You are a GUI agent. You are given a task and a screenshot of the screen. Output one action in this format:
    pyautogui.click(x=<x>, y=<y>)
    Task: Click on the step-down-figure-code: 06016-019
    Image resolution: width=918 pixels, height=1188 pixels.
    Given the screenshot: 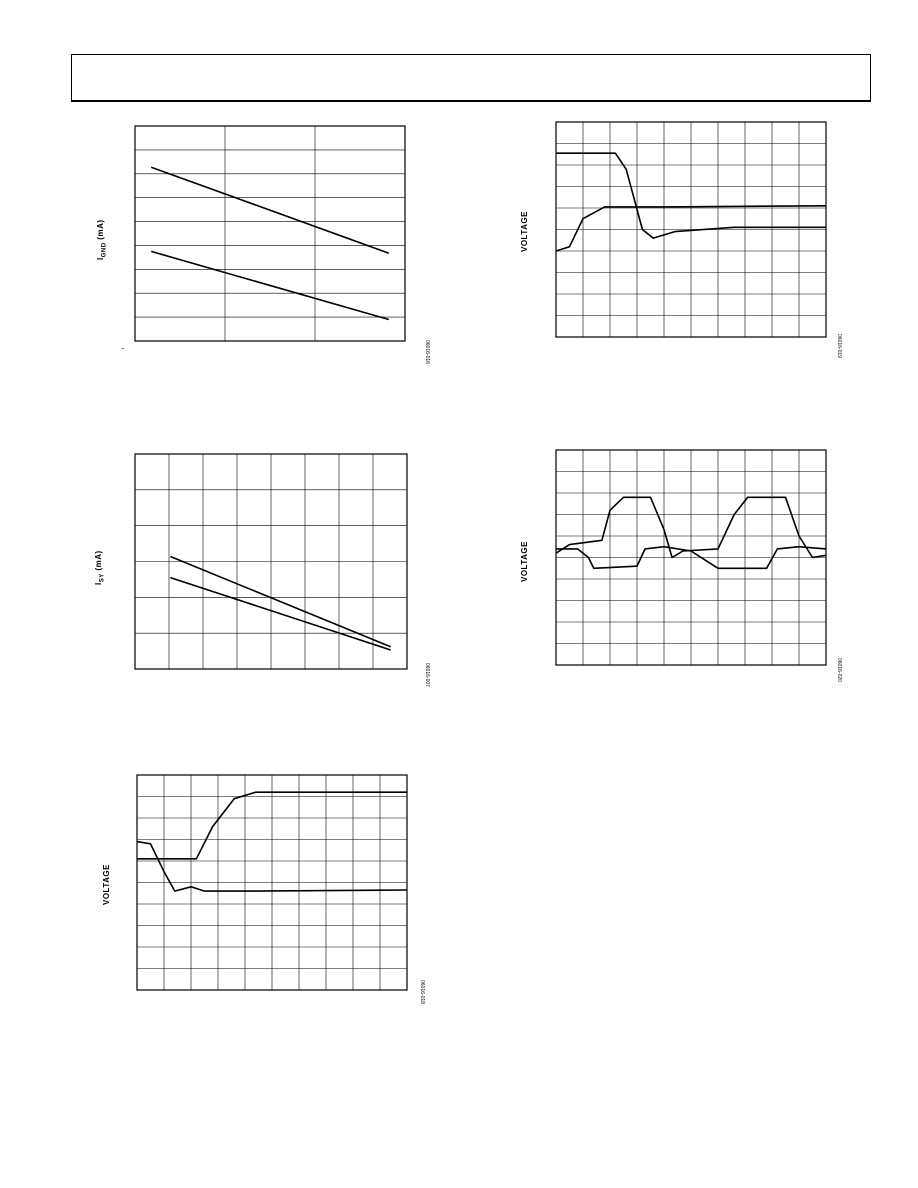 What is the action you would take?
    pyautogui.click(x=839, y=346)
    